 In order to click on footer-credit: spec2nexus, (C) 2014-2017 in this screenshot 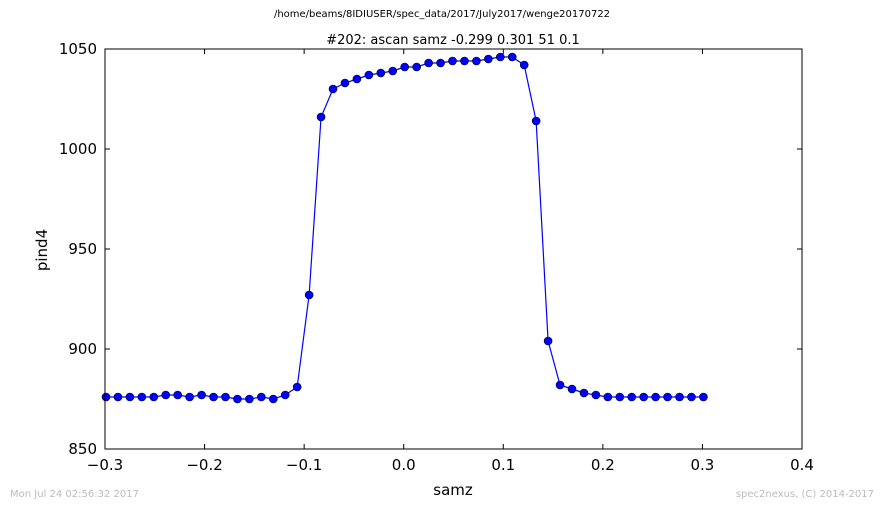, I will do `click(804, 494)`.